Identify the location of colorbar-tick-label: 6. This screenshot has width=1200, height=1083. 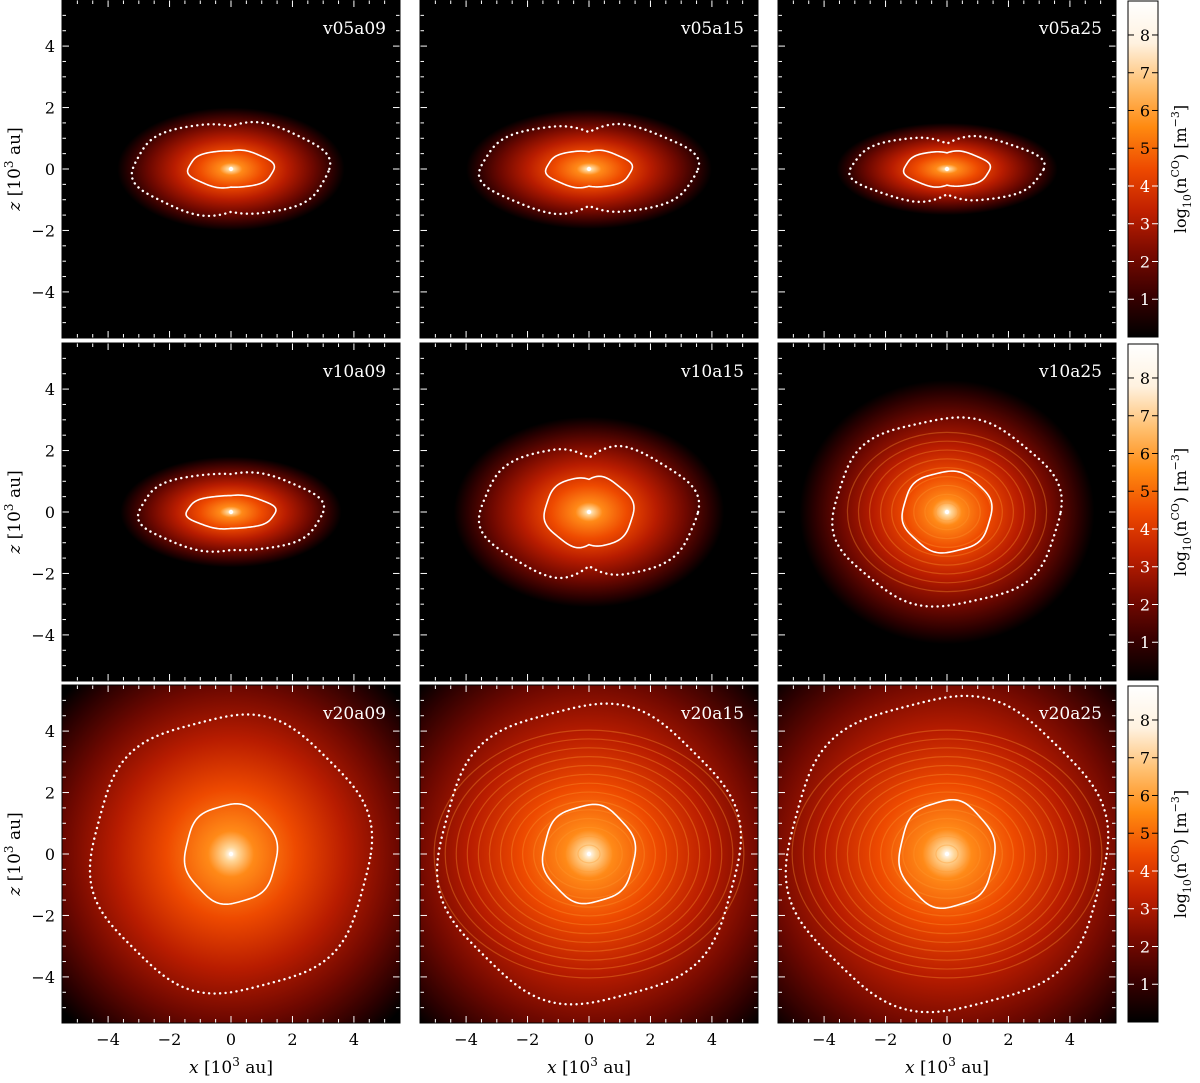
(1145, 110).